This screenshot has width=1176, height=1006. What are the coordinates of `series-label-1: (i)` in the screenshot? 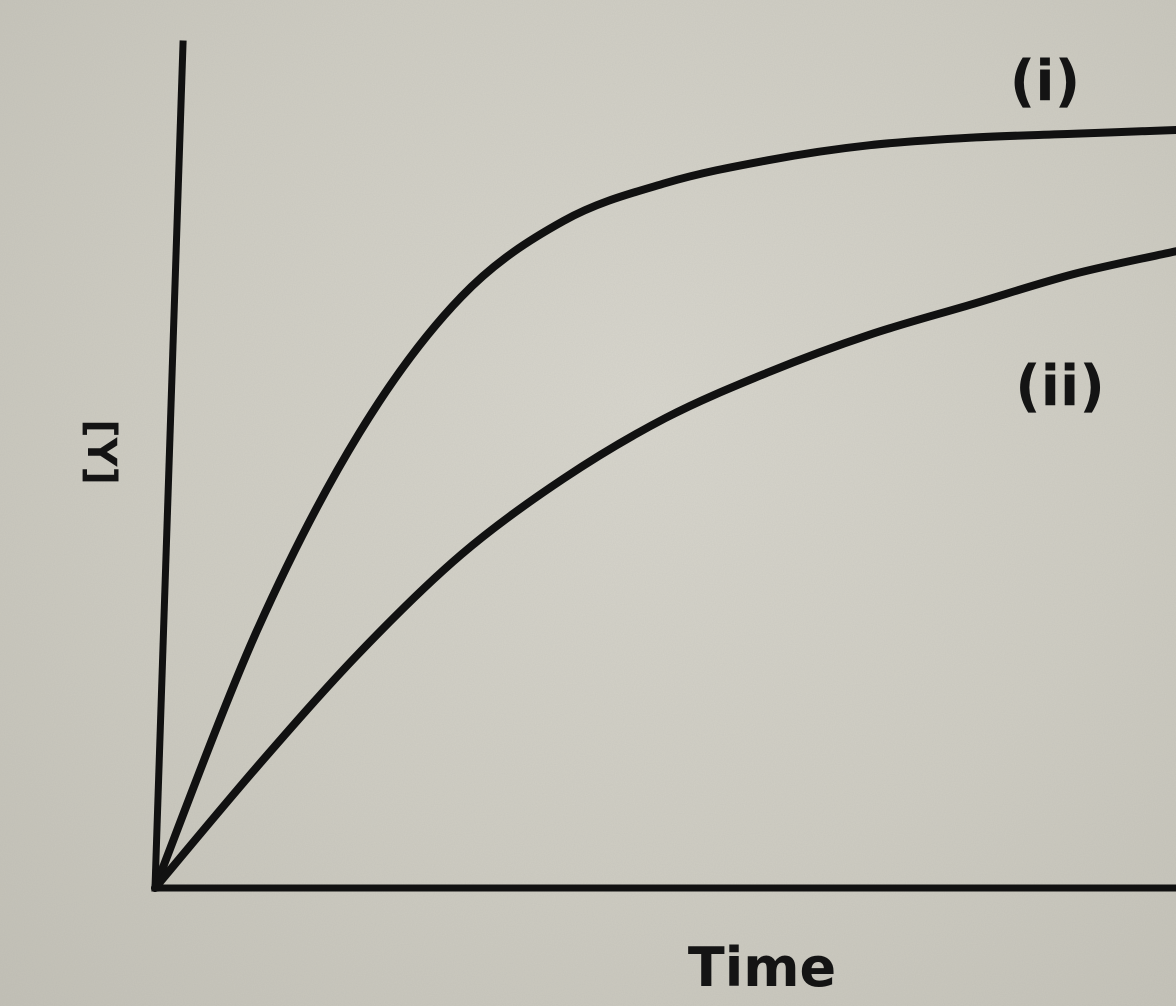 It's located at (1045, 81).